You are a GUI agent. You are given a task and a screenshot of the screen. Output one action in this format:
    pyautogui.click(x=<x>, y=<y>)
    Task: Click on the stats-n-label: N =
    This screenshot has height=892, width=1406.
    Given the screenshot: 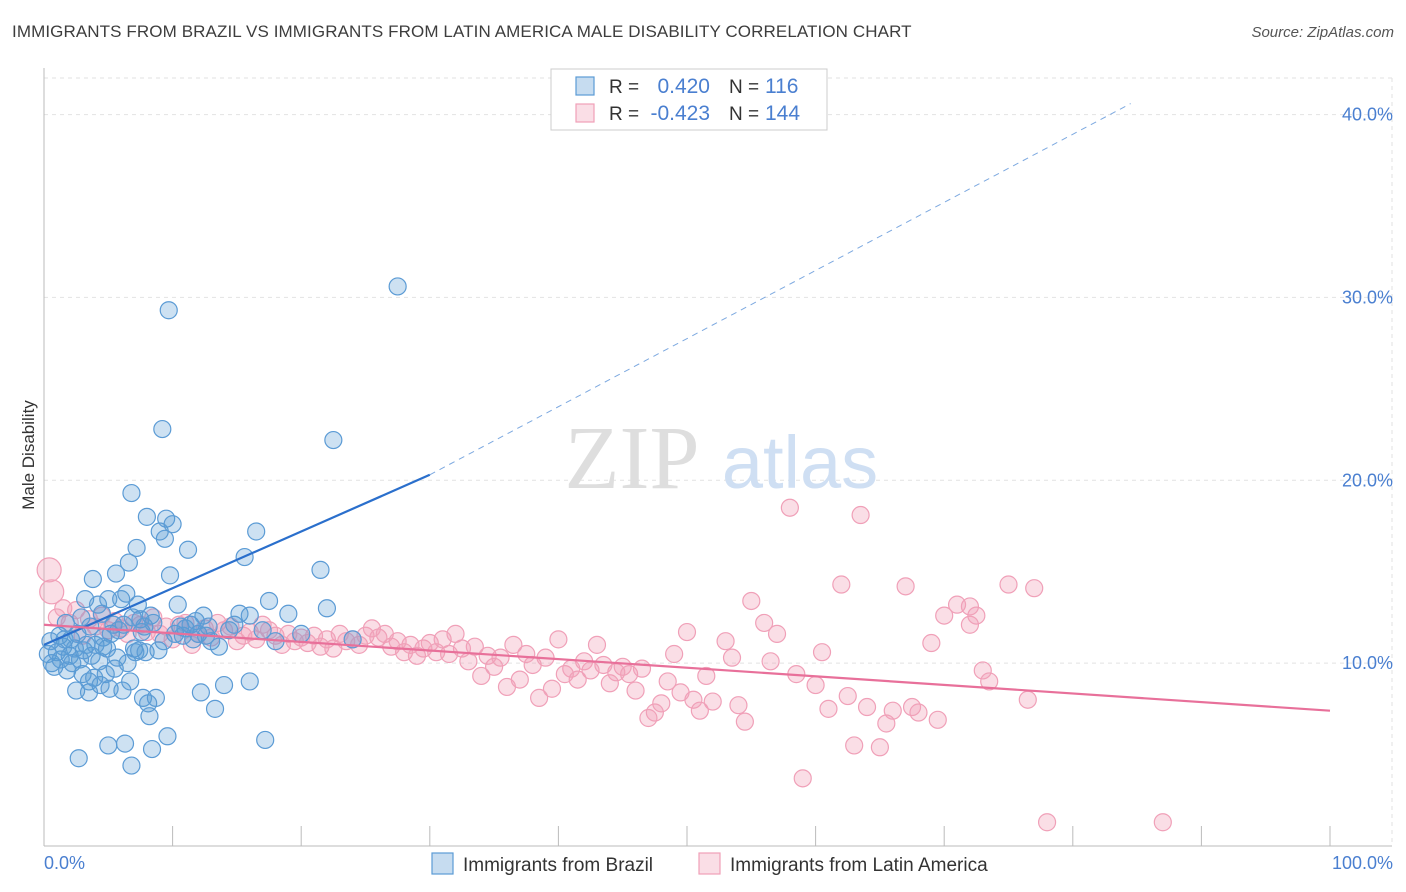 What is the action you would take?
    pyautogui.click(x=744, y=87)
    